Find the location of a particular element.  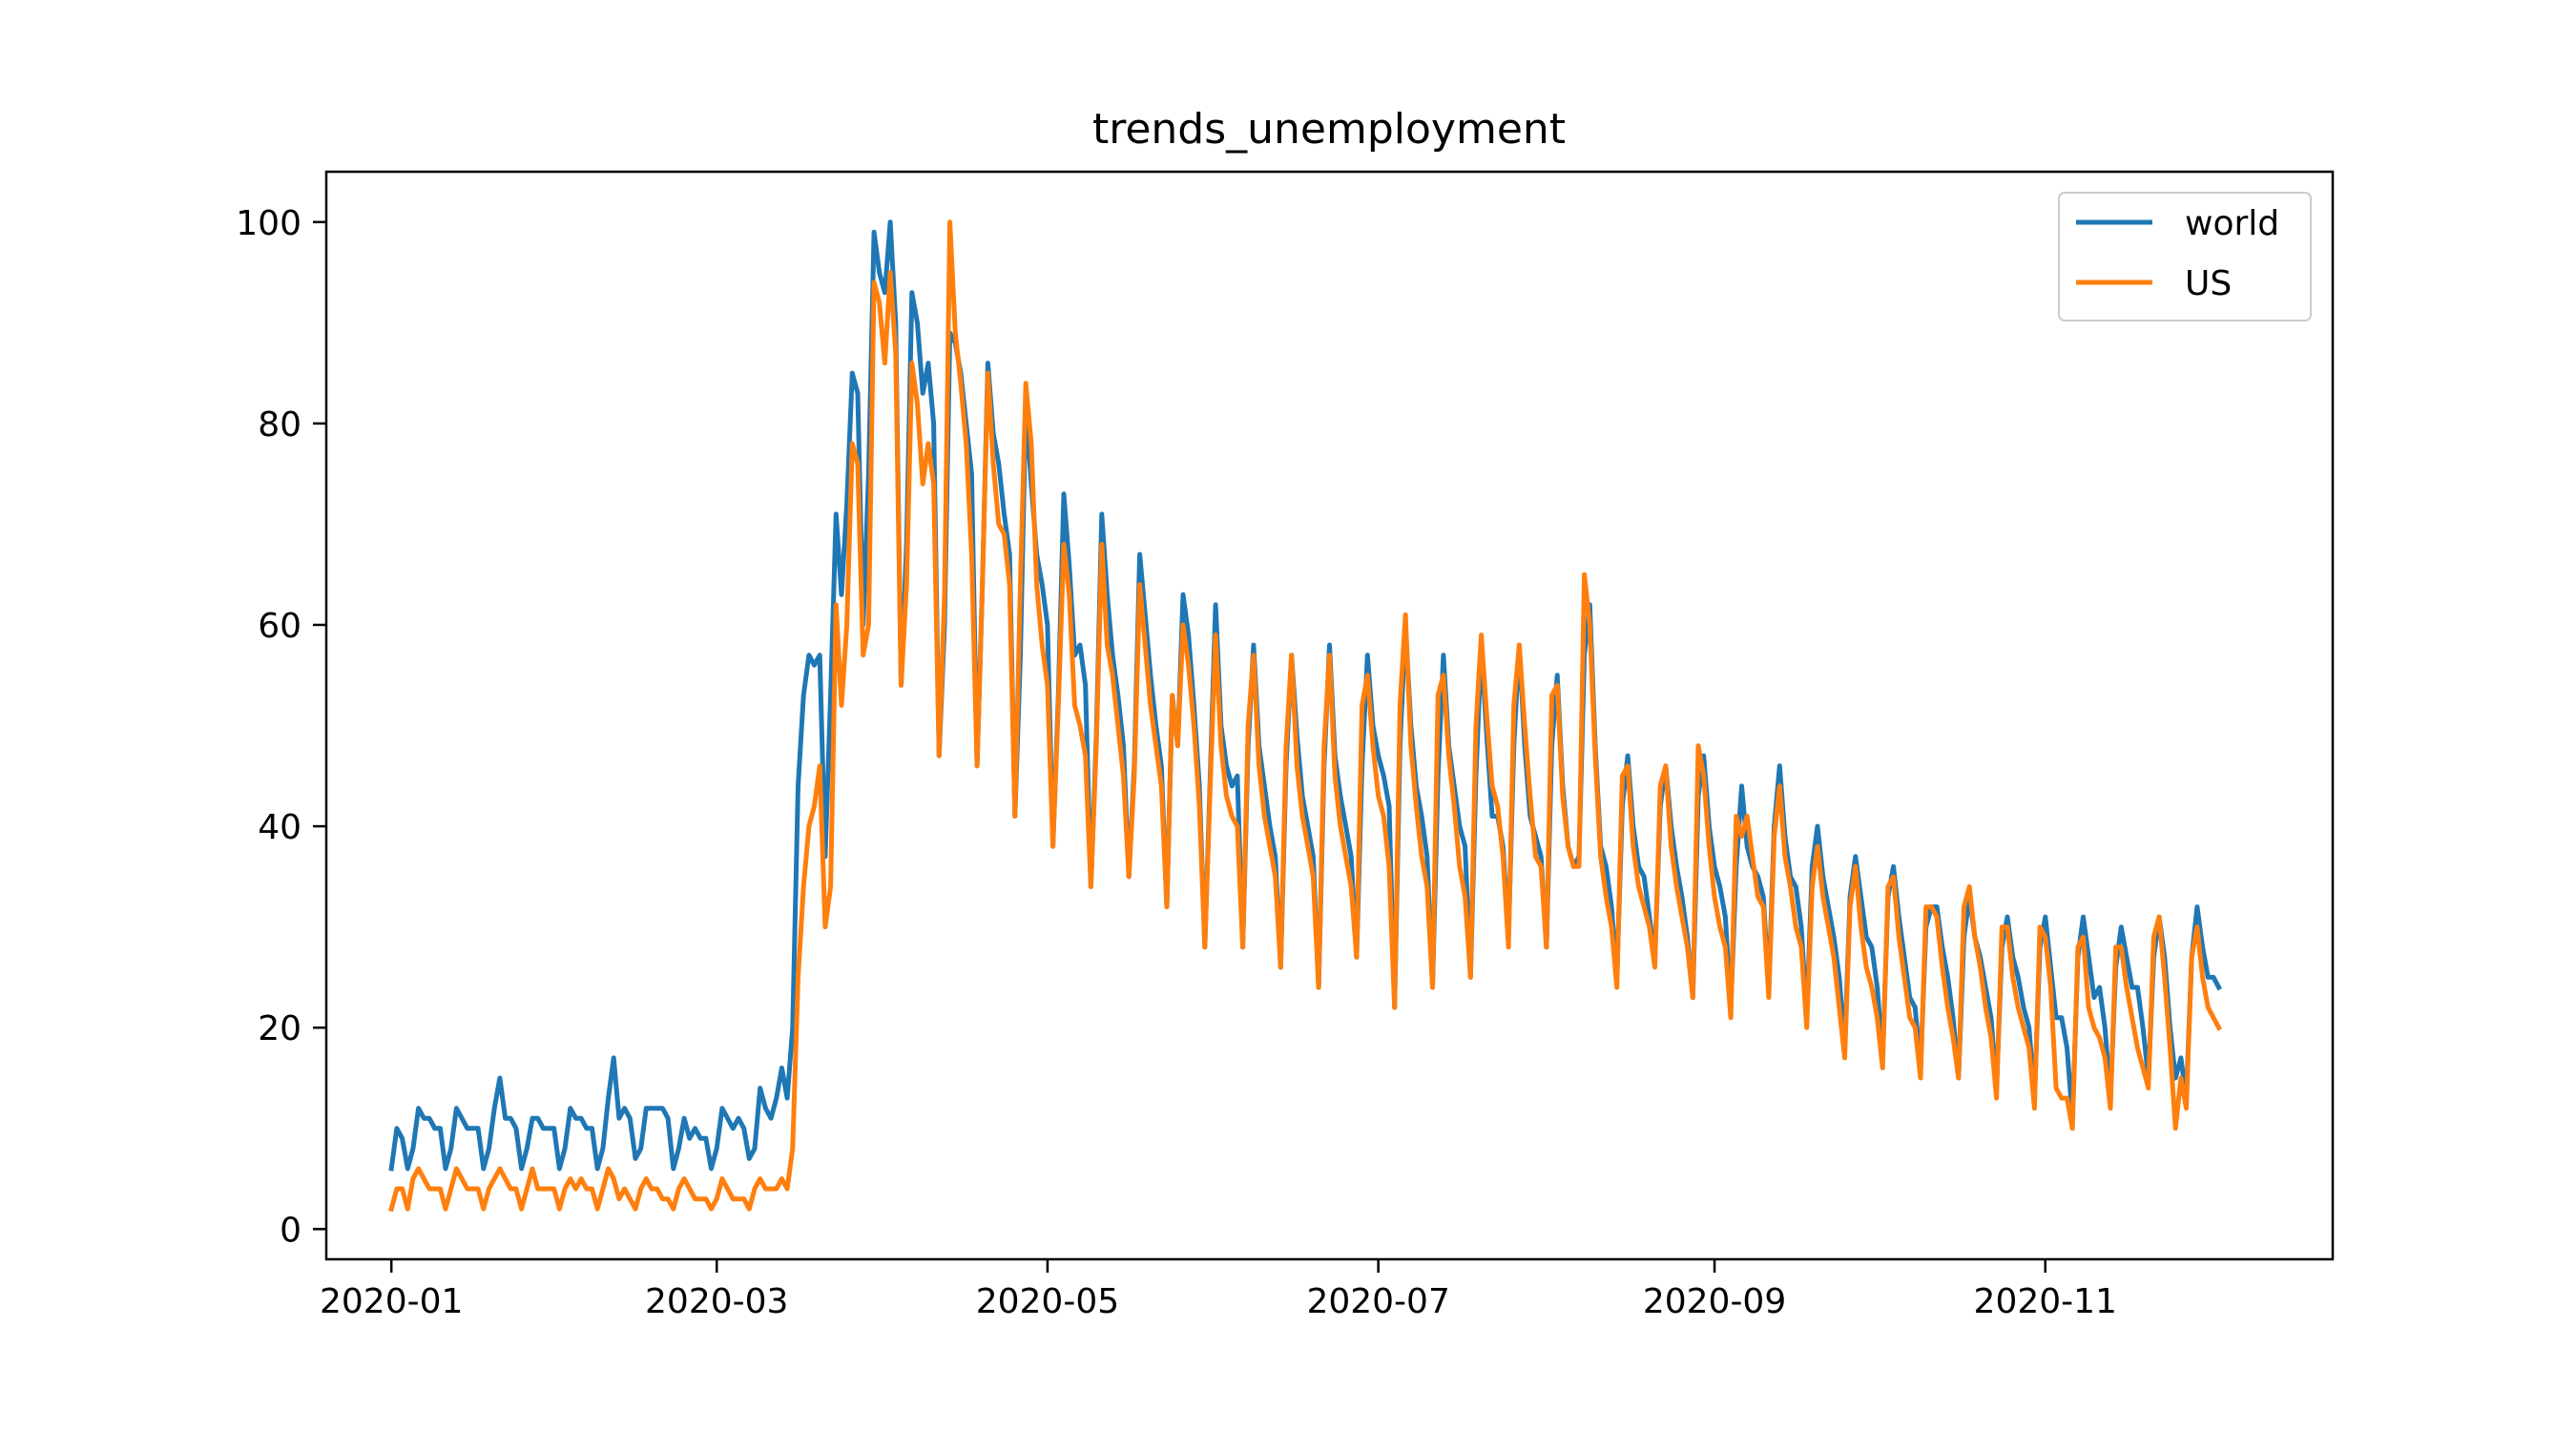

y-tick-label: 20 is located at coordinates (279, 1028).